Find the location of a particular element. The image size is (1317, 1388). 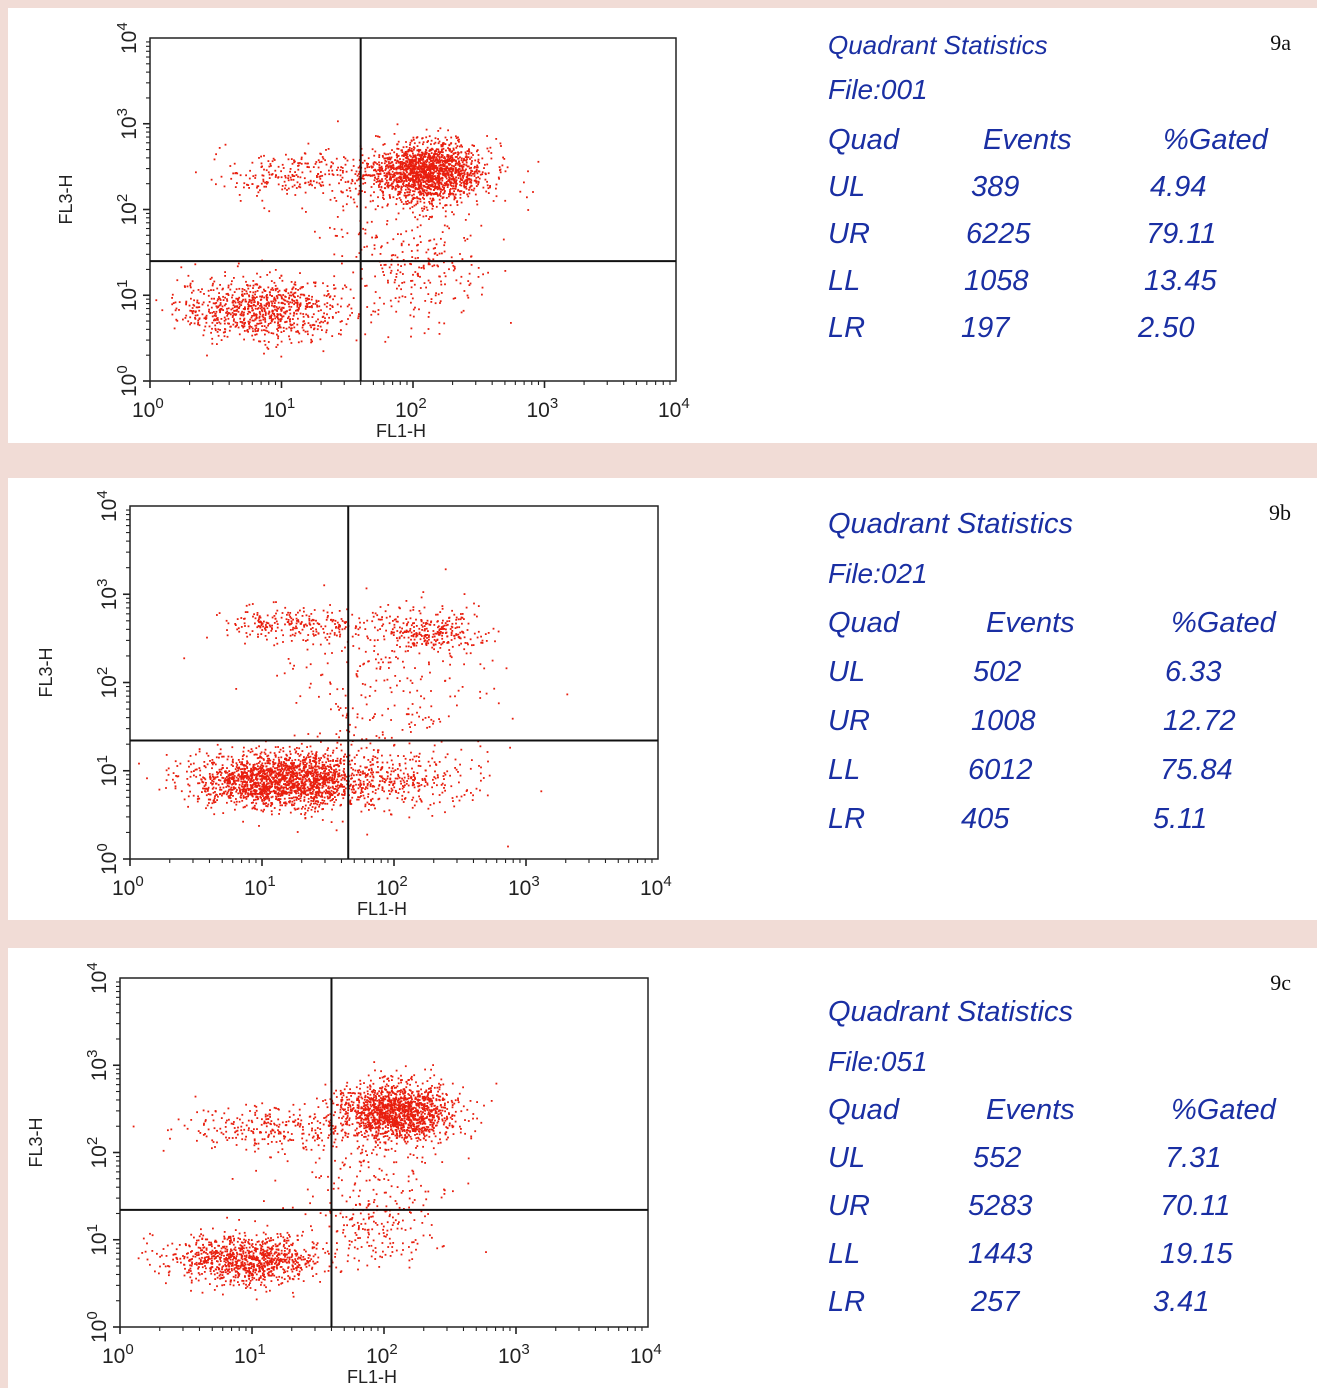

events-value: 1058 is located at coordinates (996, 281).